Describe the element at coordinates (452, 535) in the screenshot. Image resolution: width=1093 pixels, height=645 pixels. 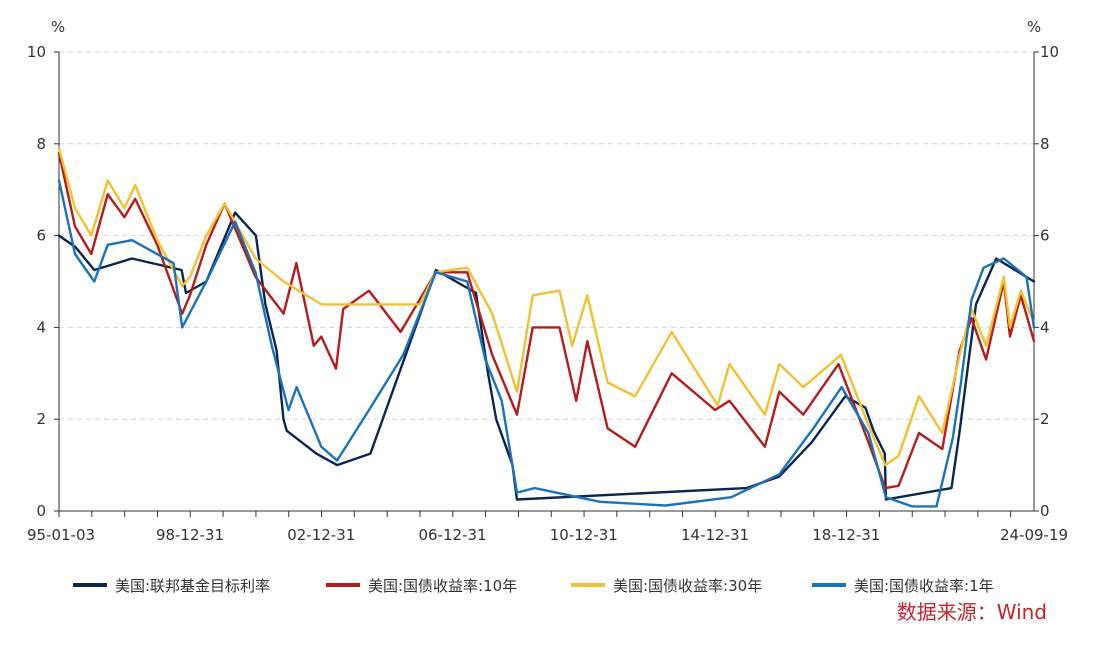
I see `x-tick-label: 06-12-31` at that location.